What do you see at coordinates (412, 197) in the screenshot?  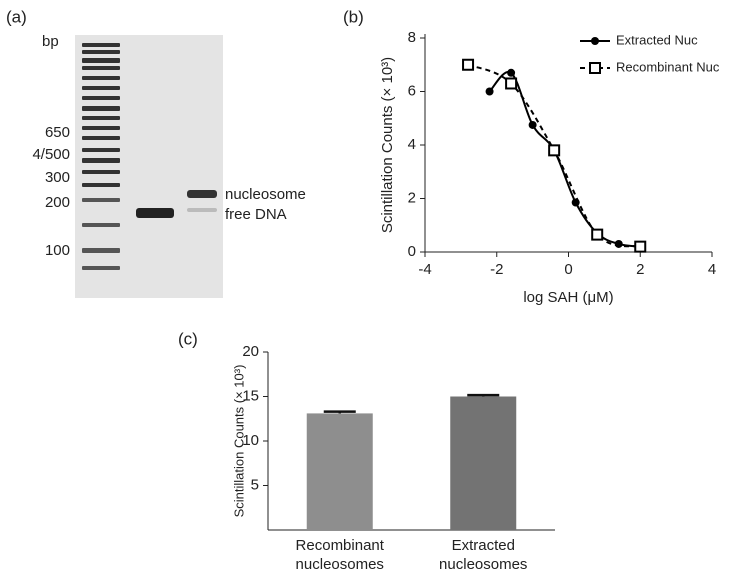 I see `y-tick-label: 2` at bounding box center [412, 197].